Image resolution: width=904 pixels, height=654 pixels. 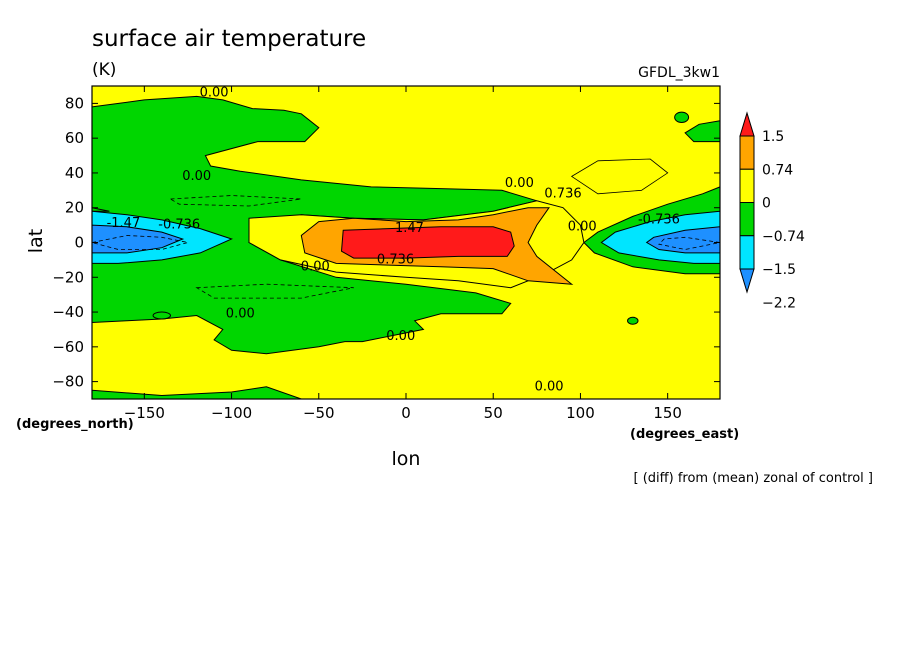 What do you see at coordinates (427, 242) in the screenshot?
I see `red-region` at bounding box center [427, 242].